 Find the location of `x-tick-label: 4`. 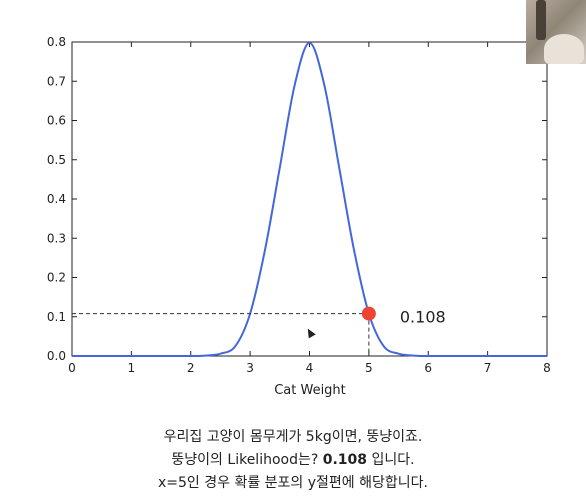

x-tick-label: 4 is located at coordinates (310, 368).